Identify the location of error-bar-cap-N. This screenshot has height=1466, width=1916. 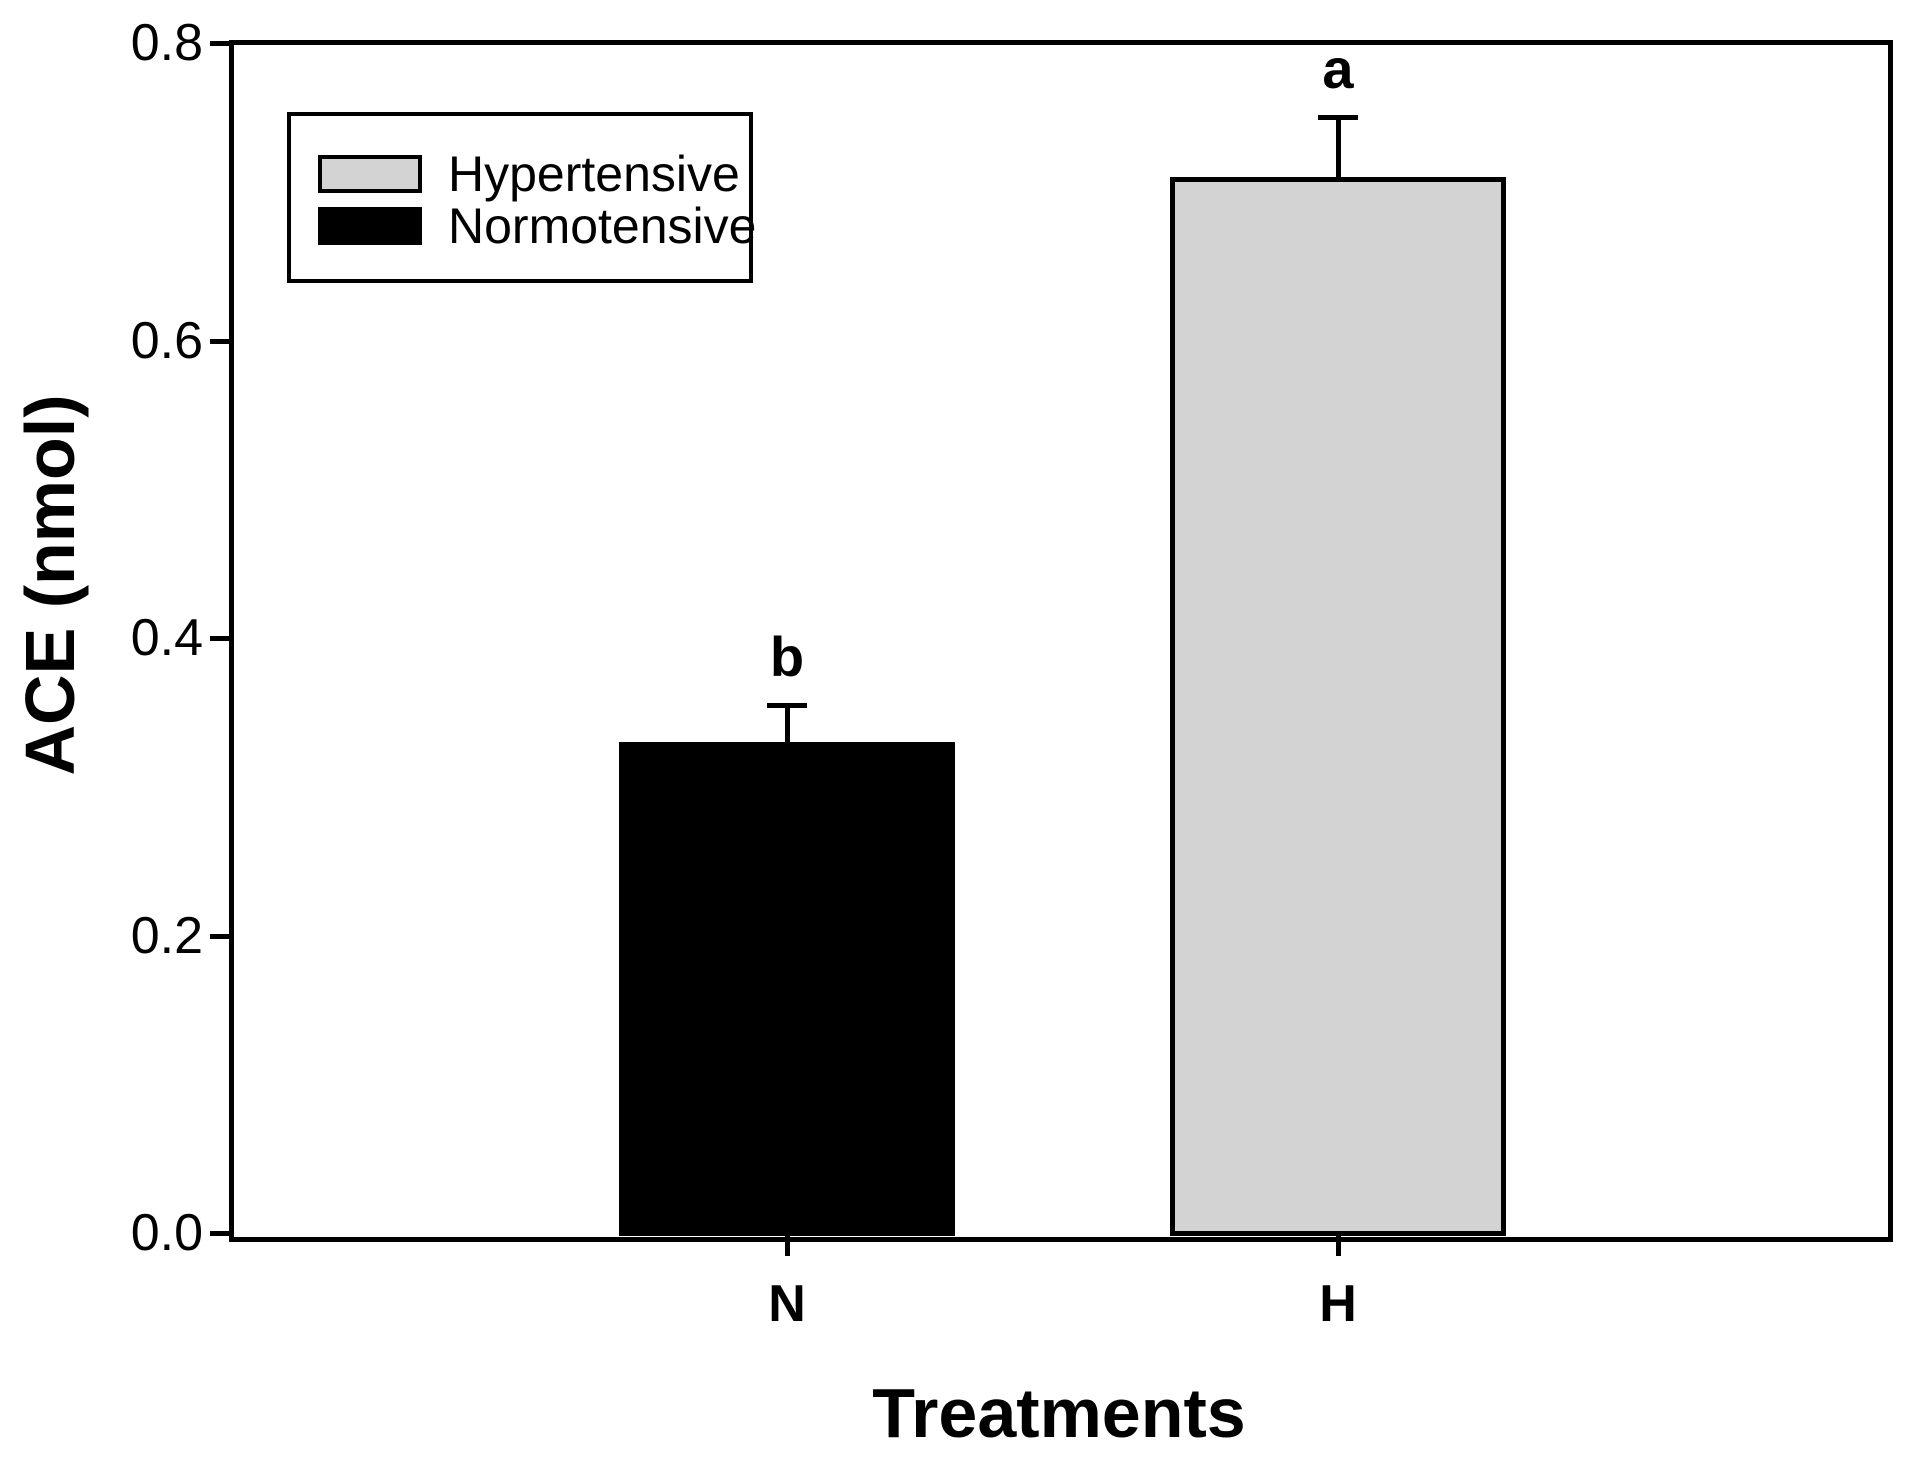
(787, 705).